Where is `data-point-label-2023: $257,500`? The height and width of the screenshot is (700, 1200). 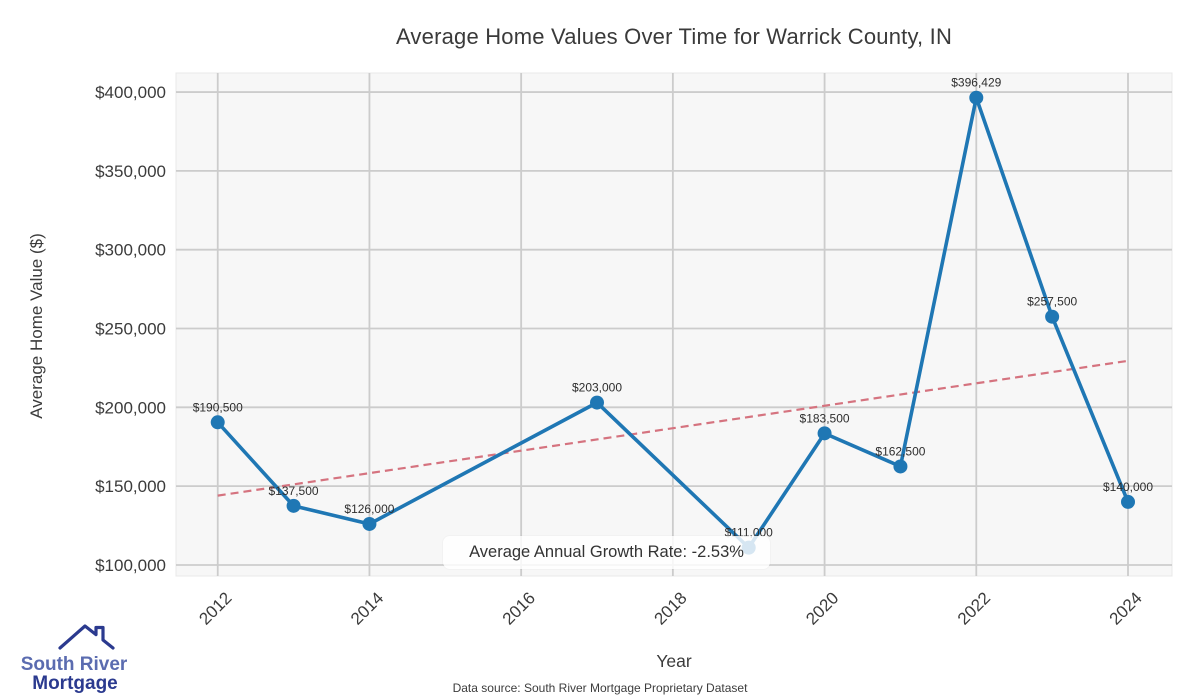
data-point-label-2023: $257,500 is located at coordinates (1052, 302).